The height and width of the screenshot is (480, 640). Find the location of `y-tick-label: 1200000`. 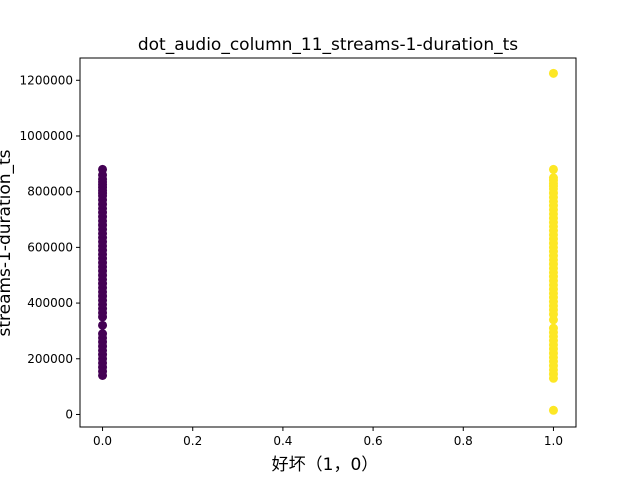

y-tick-label: 1200000 is located at coordinates (46, 80).